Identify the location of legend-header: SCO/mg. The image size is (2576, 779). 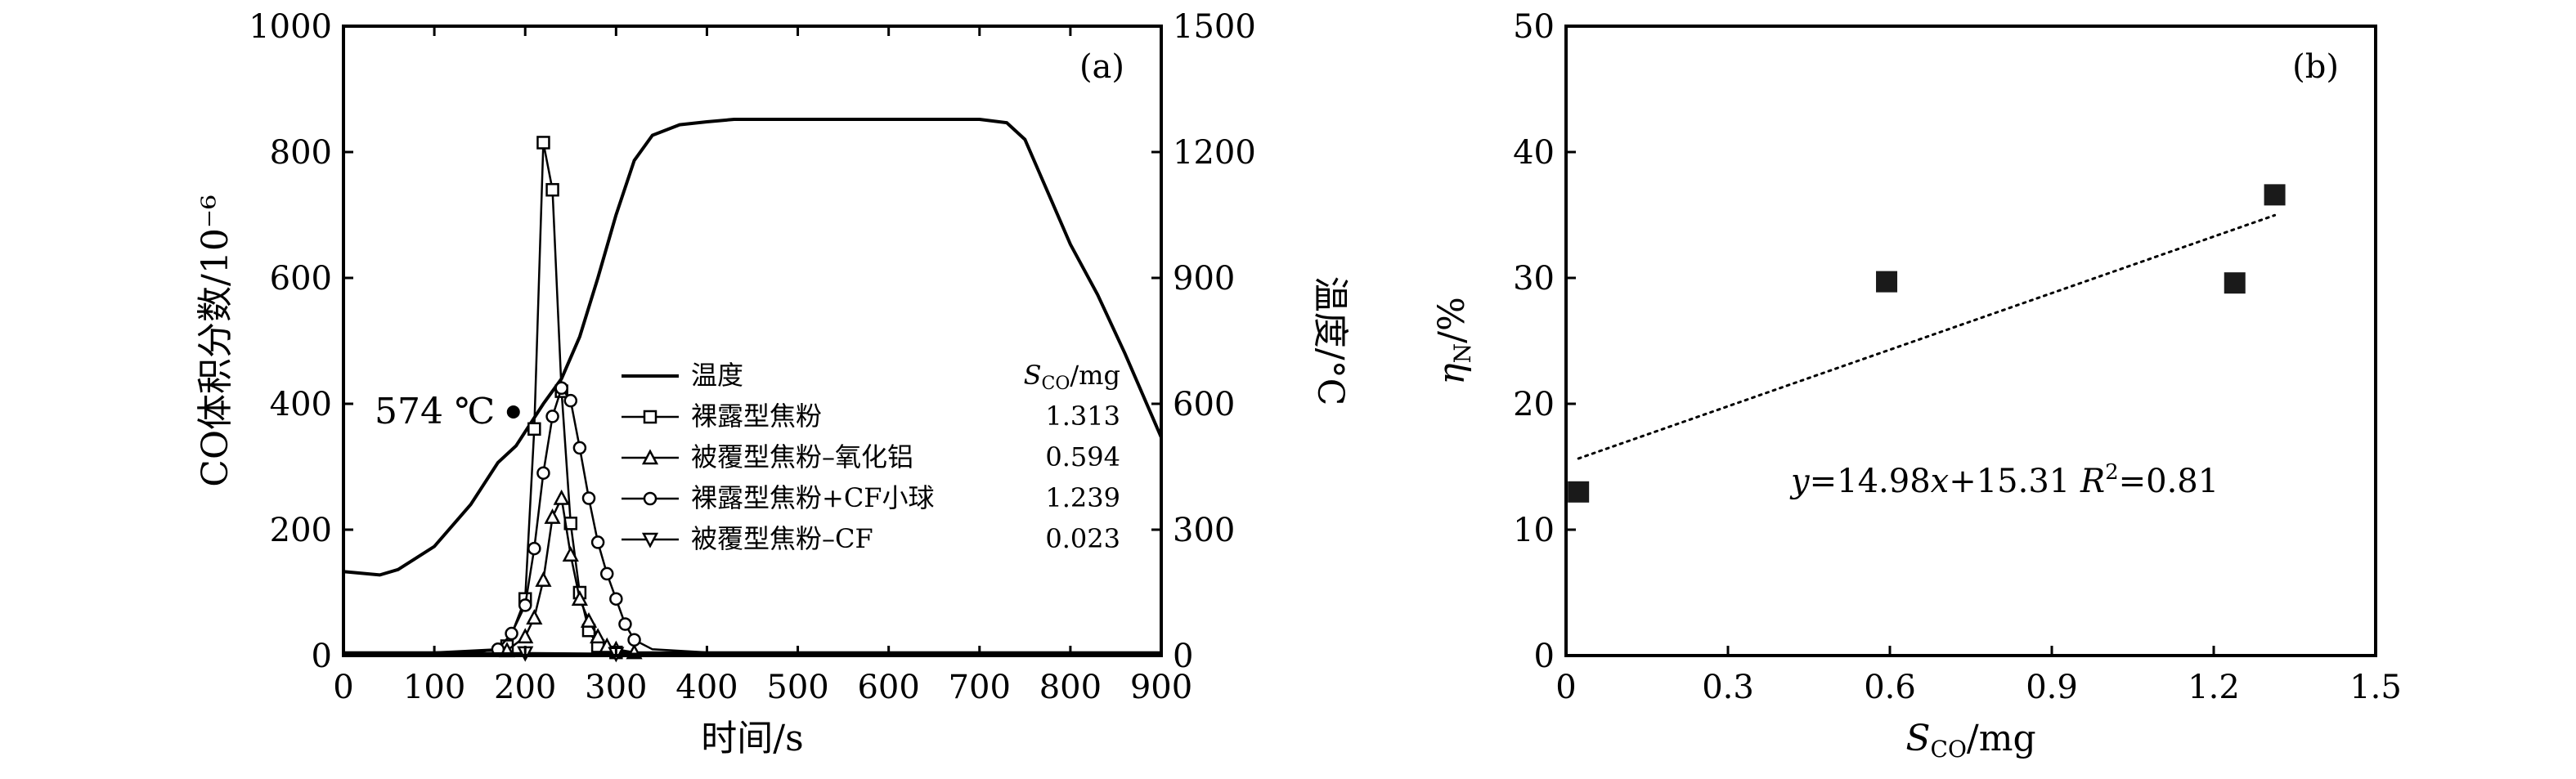
(1072, 377).